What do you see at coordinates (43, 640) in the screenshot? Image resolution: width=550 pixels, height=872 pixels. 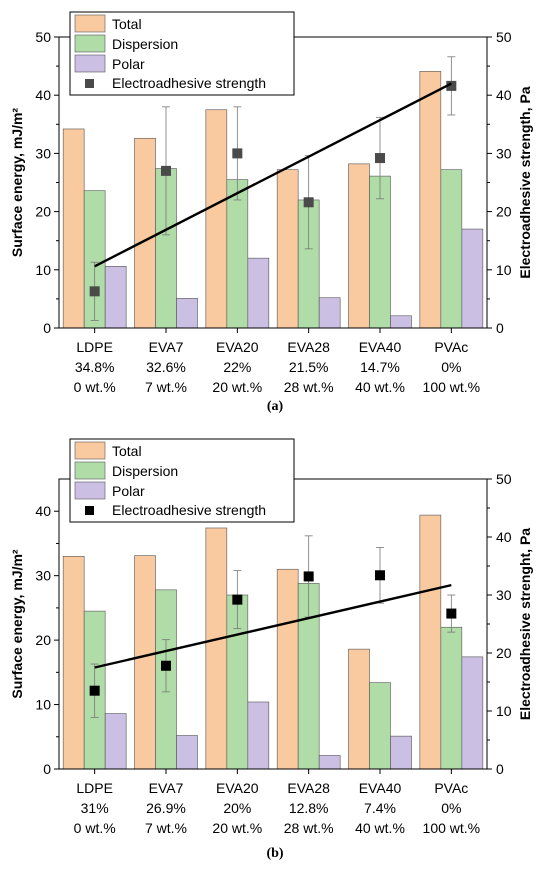 I see `y-tick-label: 20` at bounding box center [43, 640].